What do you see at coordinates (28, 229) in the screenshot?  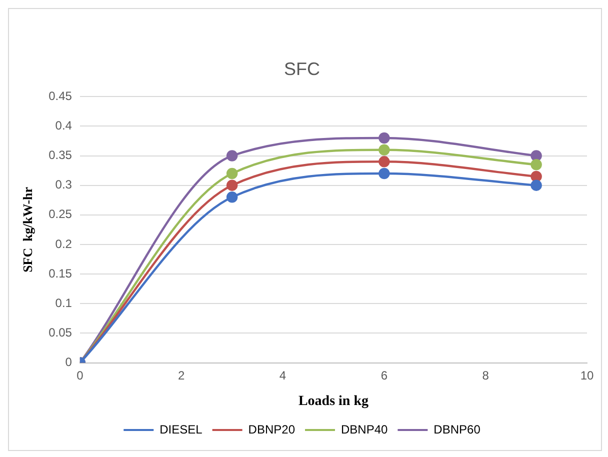 I see `y-axis-title: SFC kg/kW-hr` at bounding box center [28, 229].